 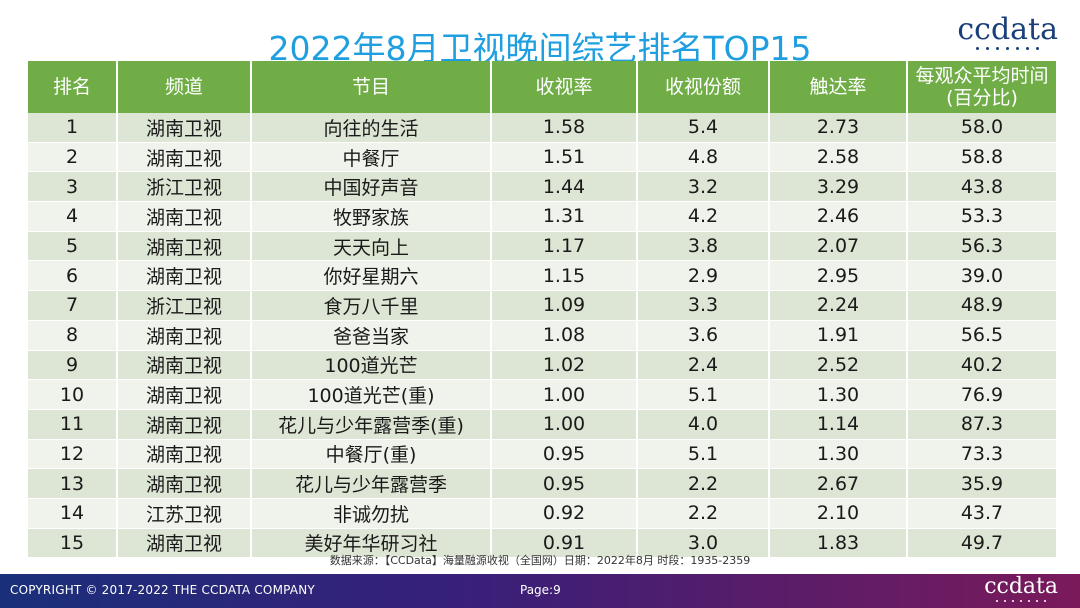 What do you see at coordinates (564, 187) in the screenshot?
I see `rating-cell: 1.44` at bounding box center [564, 187].